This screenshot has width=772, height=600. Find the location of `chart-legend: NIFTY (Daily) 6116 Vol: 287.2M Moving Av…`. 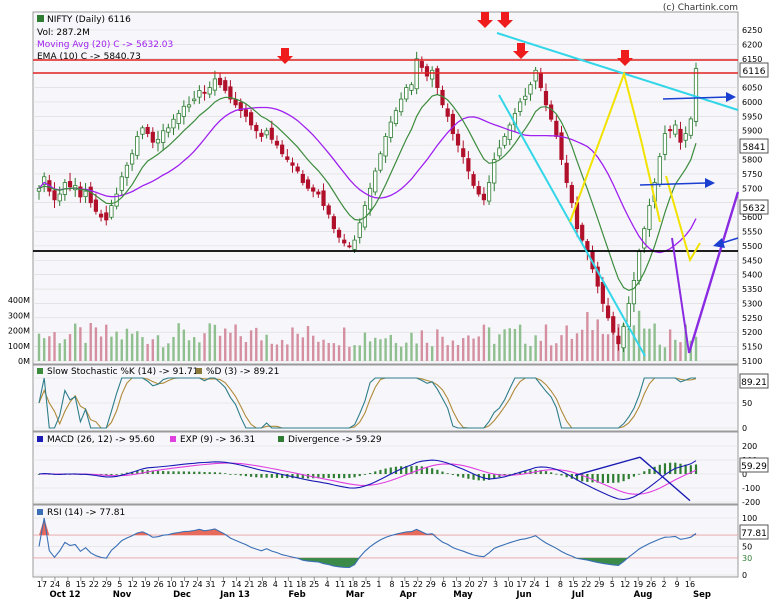

chart-legend: NIFTY (Daily) 6116 Vol: 287.2M Moving Av… is located at coordinates (105, 38).